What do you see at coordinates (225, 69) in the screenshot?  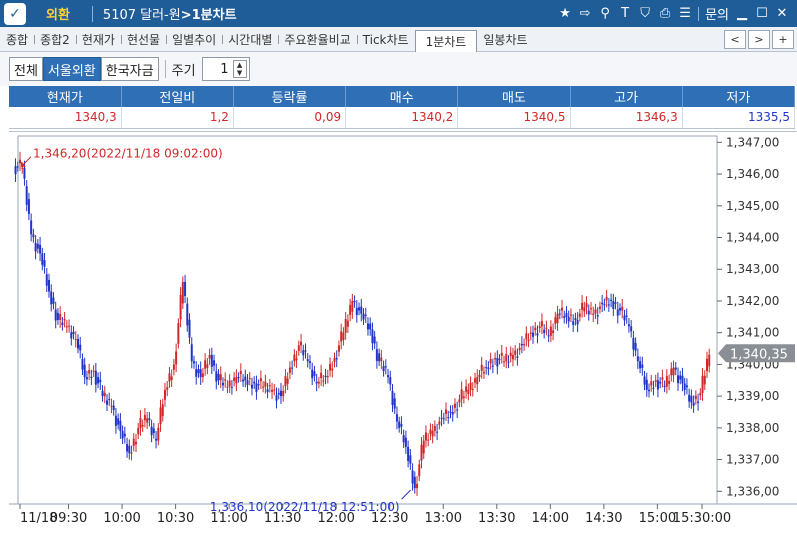 I see `period-stepper: 1 ▲ ▼` at bounding box center [225, 69].